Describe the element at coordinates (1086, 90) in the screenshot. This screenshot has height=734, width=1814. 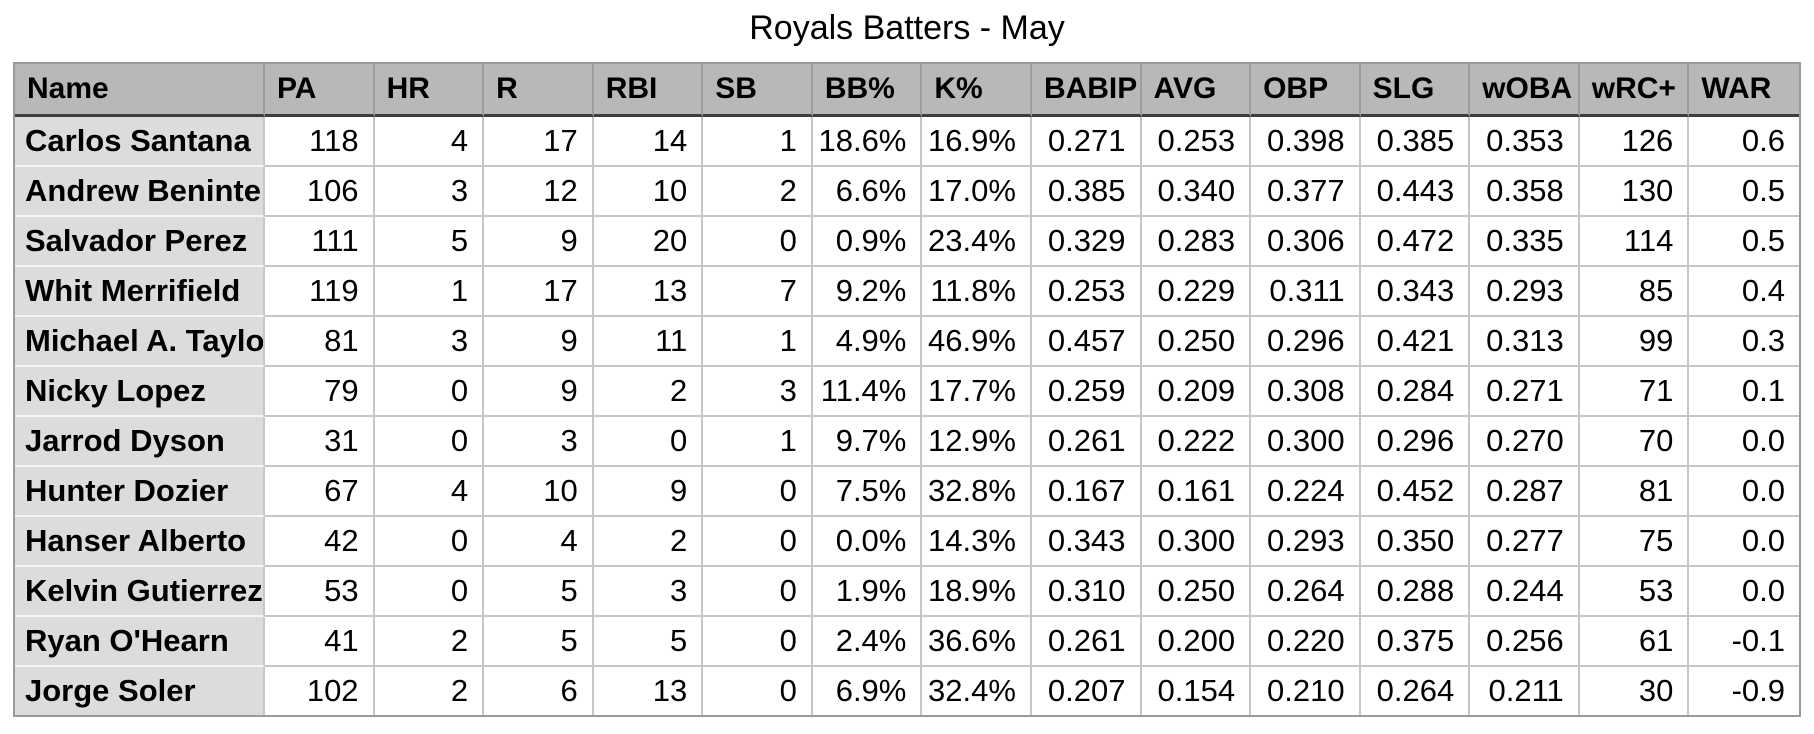
I see `column-header-babip: BABIP` at that location.